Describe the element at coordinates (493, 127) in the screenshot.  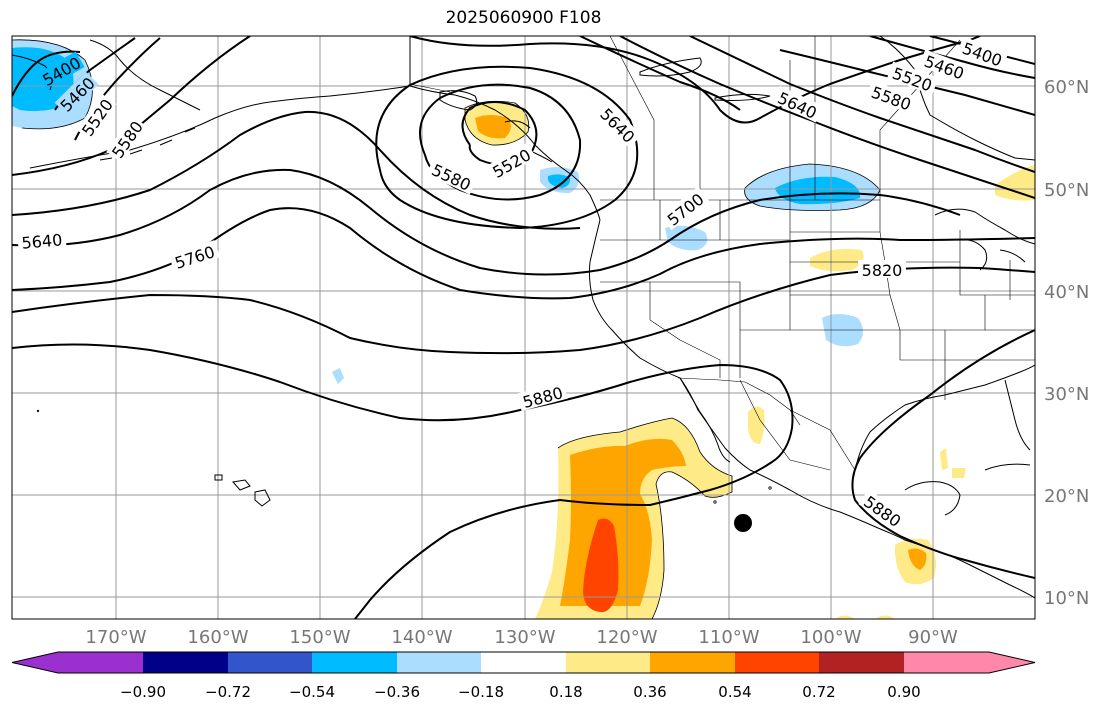
I see `pos-anomaly-alaska-core` at that location.